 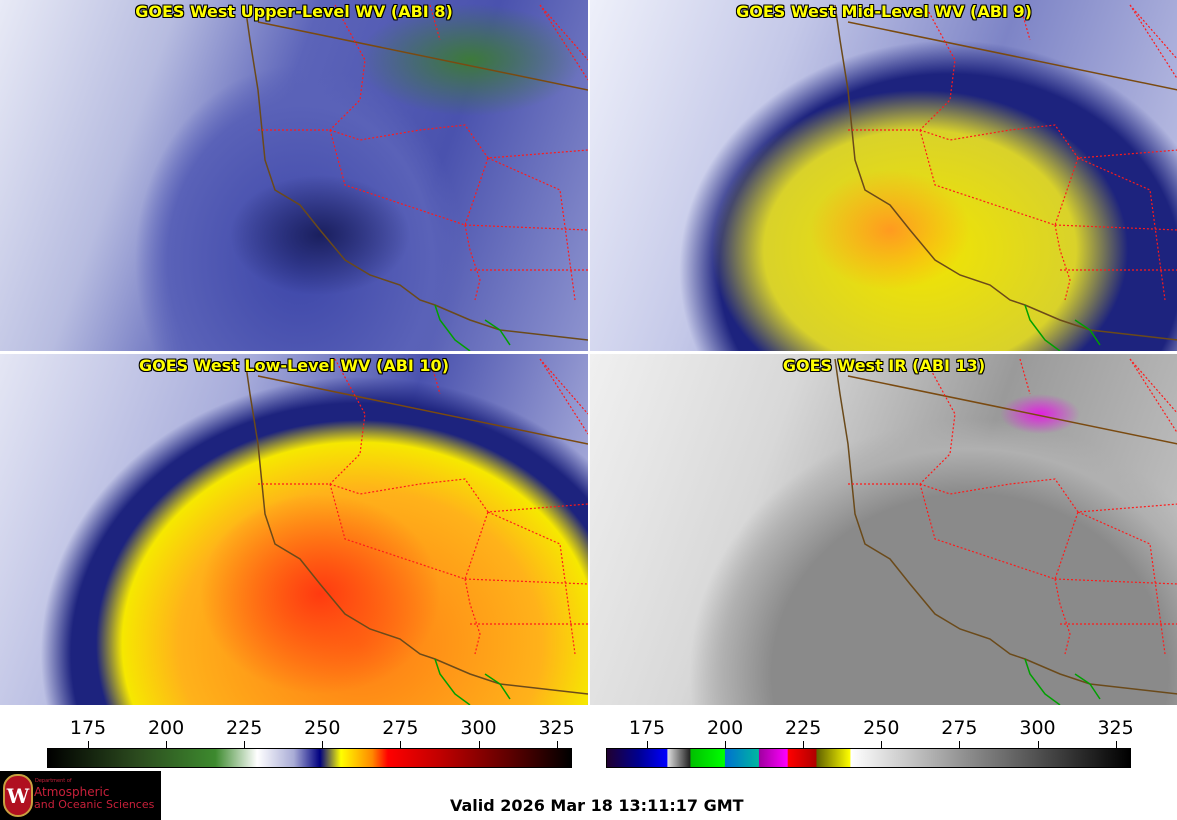 I want to click on water-vapor-colorbar, so click(x=309, y=758).